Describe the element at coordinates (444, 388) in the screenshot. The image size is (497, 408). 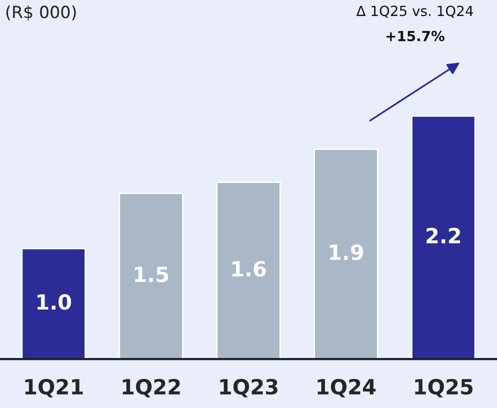
I see `x-tick-label: 1Q25` at that location.